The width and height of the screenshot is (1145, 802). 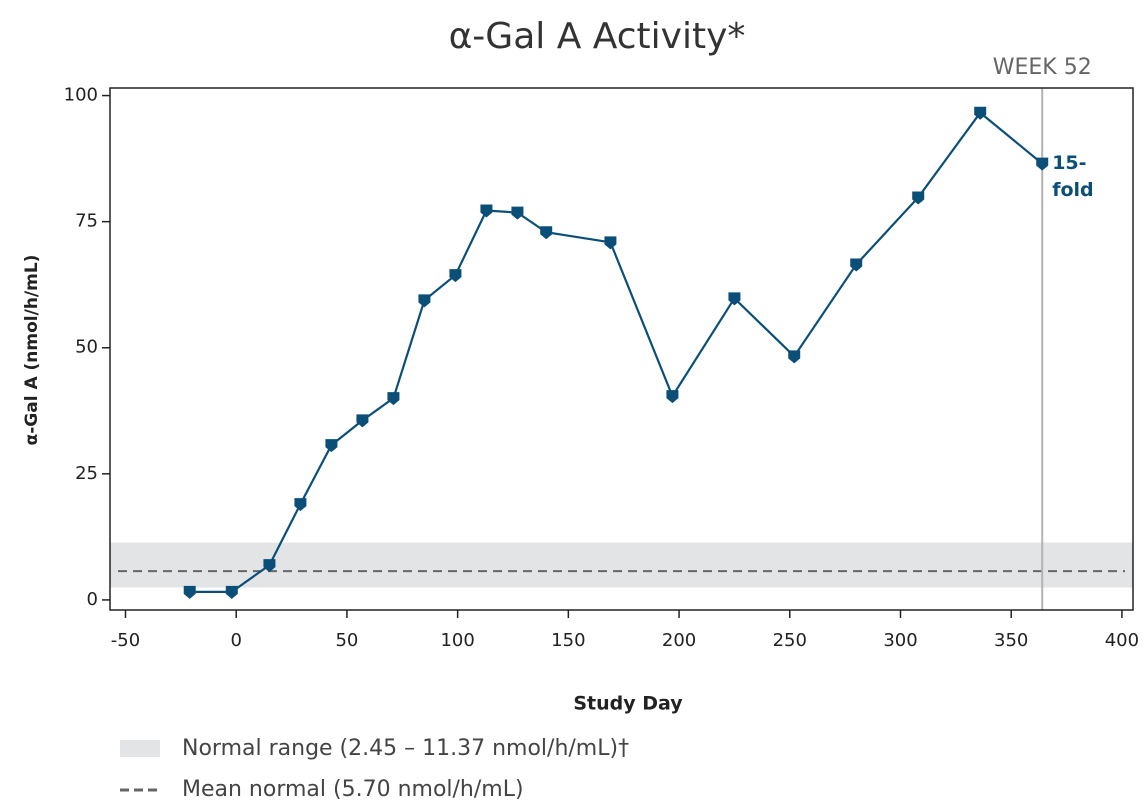 I want to click on y-tick-label: 75, so click(x=86, y=221).